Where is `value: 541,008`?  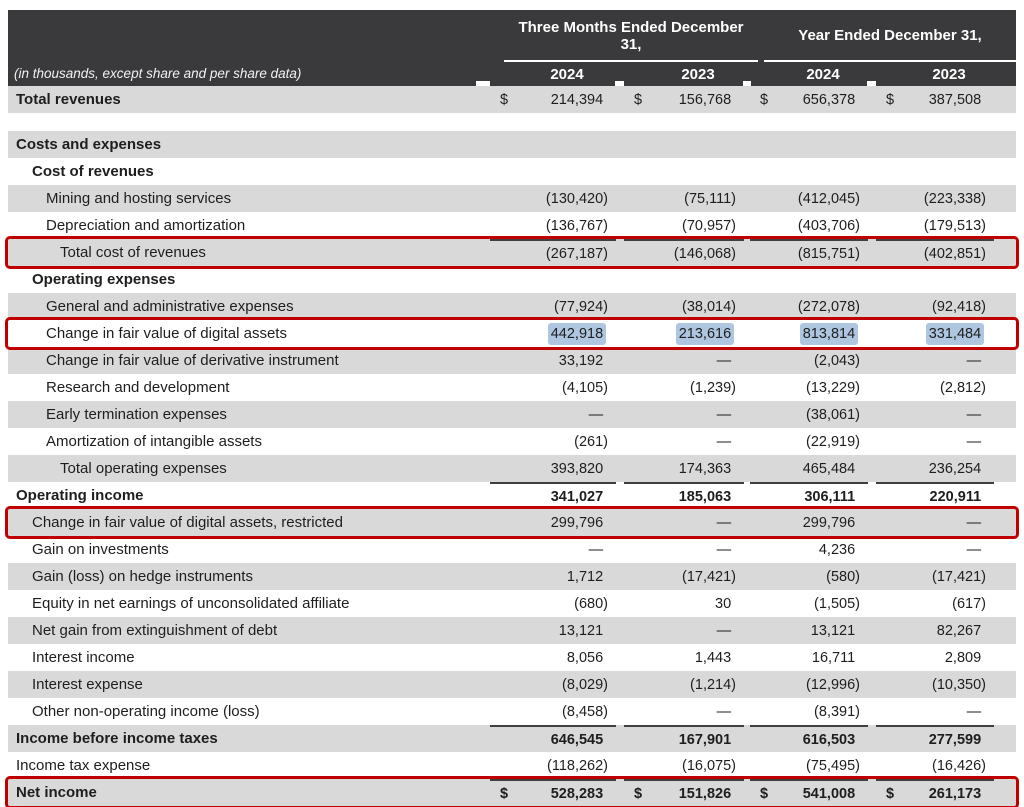
value: 541,008 is located at coordinates (829, 793).